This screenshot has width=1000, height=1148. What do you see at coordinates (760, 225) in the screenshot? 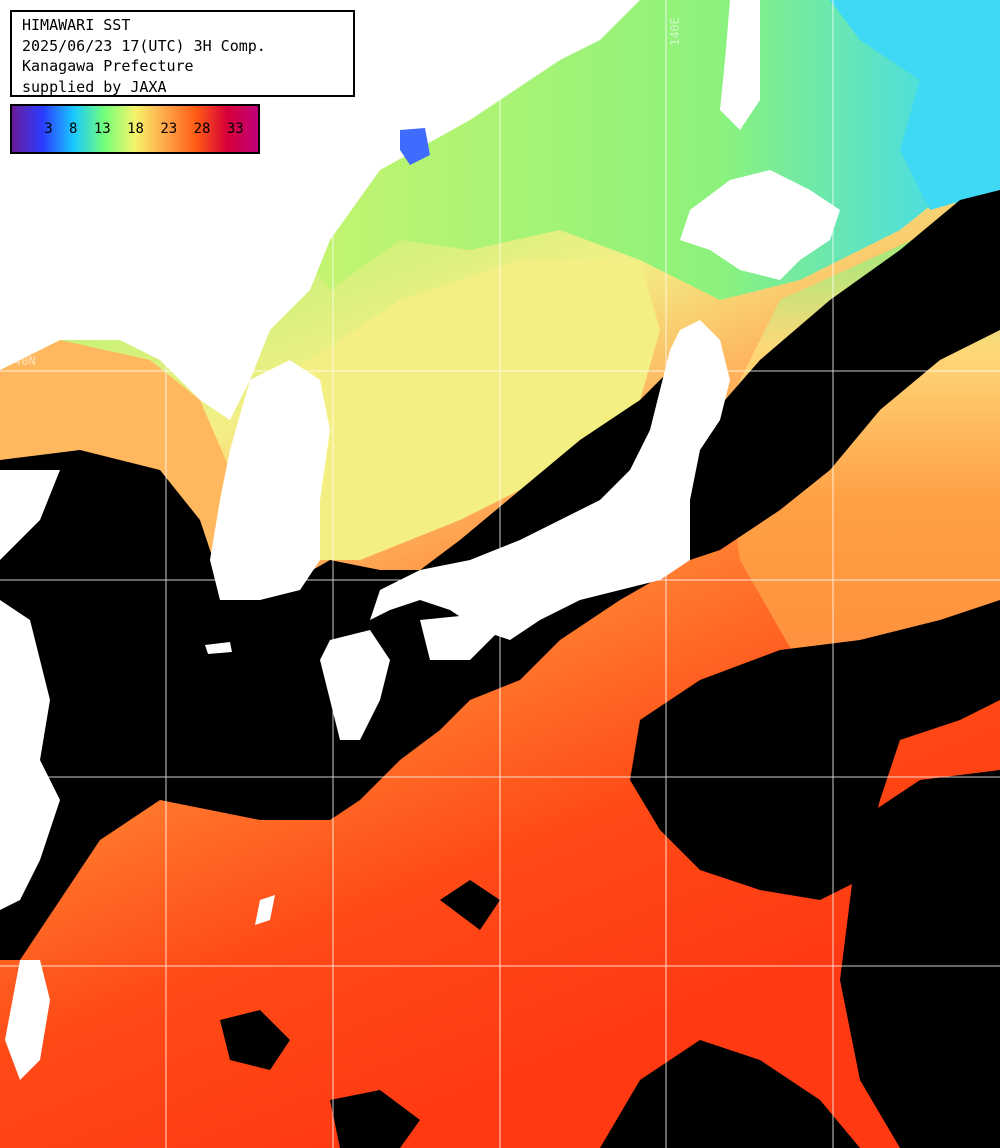
I see `land-hokkaido` at bounding box center [760, 225].